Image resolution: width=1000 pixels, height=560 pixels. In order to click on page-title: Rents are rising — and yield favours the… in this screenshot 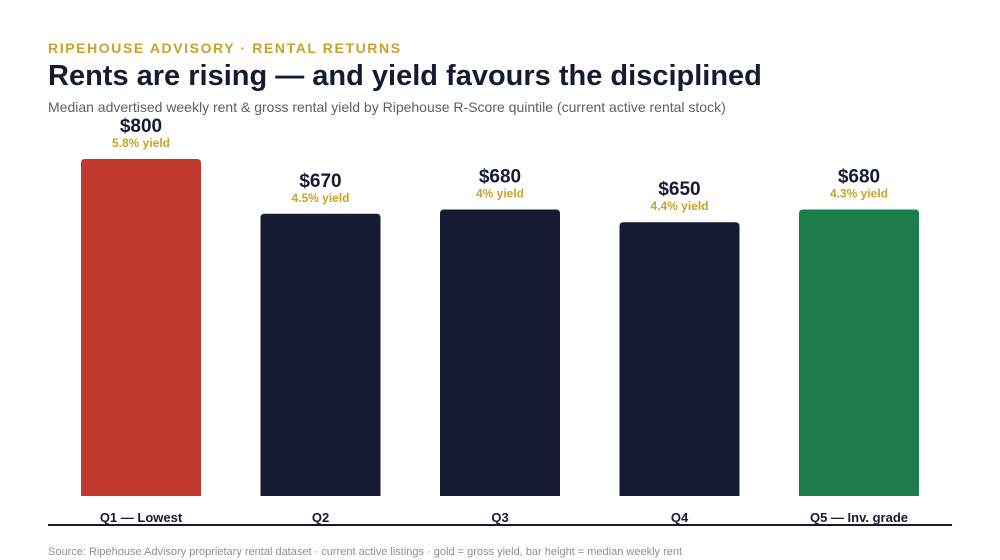, I will do `click(405, 76)`.